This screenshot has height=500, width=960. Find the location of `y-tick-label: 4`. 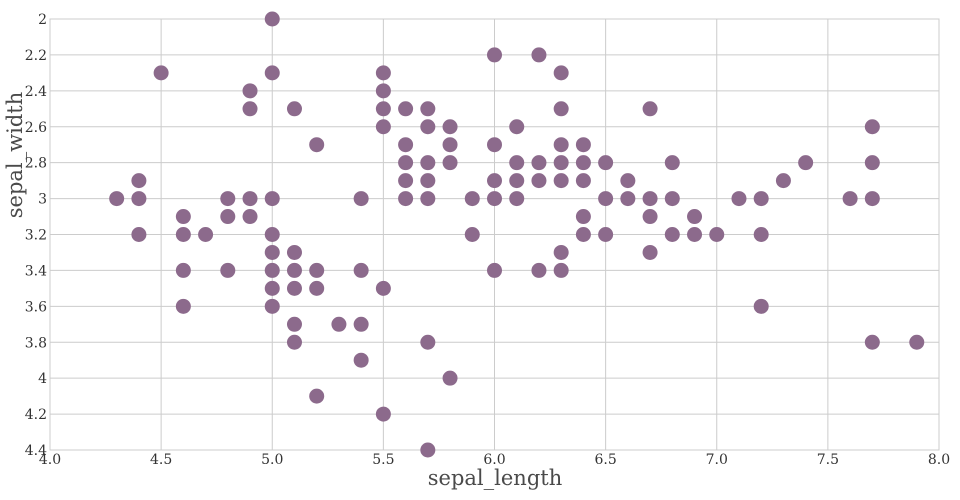

y-tick-label: 4 is located at coordinates (42, 379).